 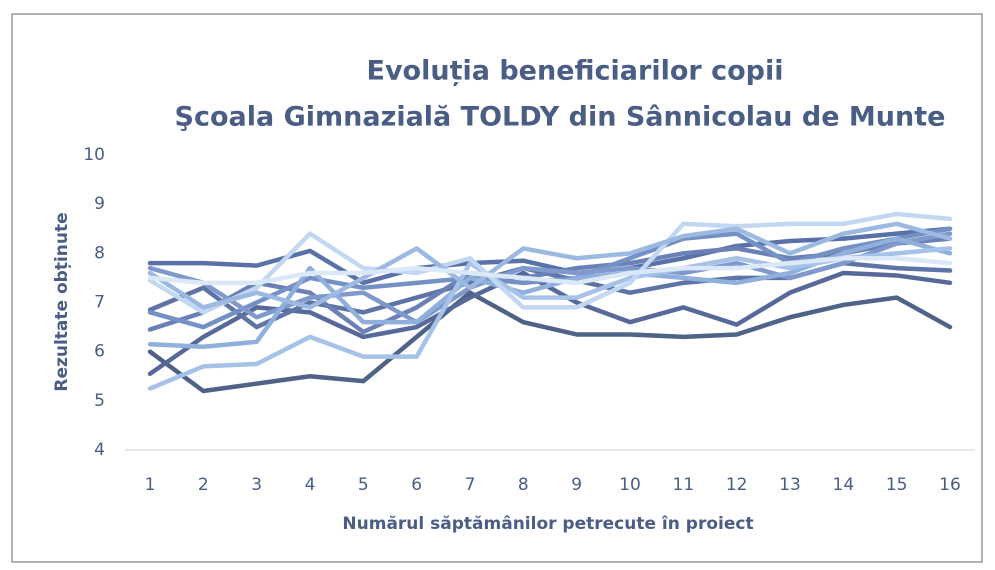 I want to click on x-tick-label: 15, so click(x=897, y=485).